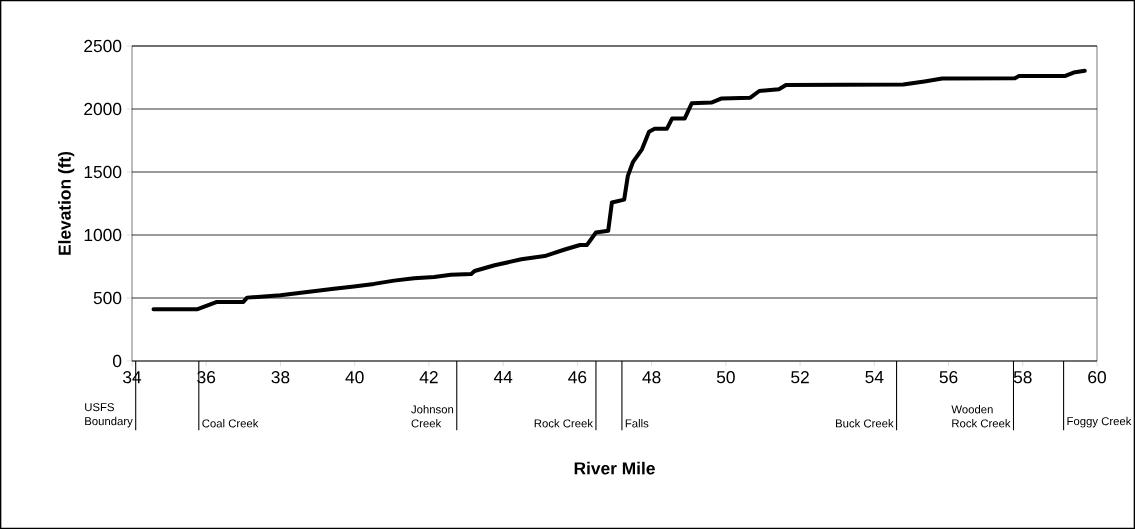  Describe the element at coordinates (1097, 377) in the screenshot. I see `x-tick-label: 60` at that location.